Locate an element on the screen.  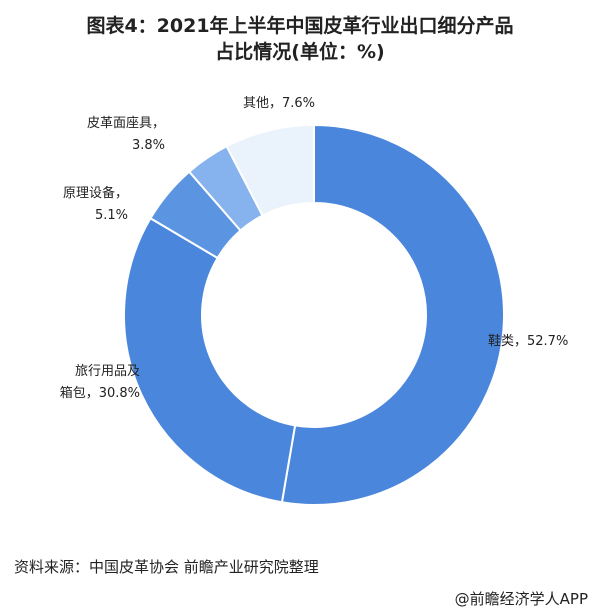
brand-credit: @前瞻经济学人APP is located at coordinates (521, 599).